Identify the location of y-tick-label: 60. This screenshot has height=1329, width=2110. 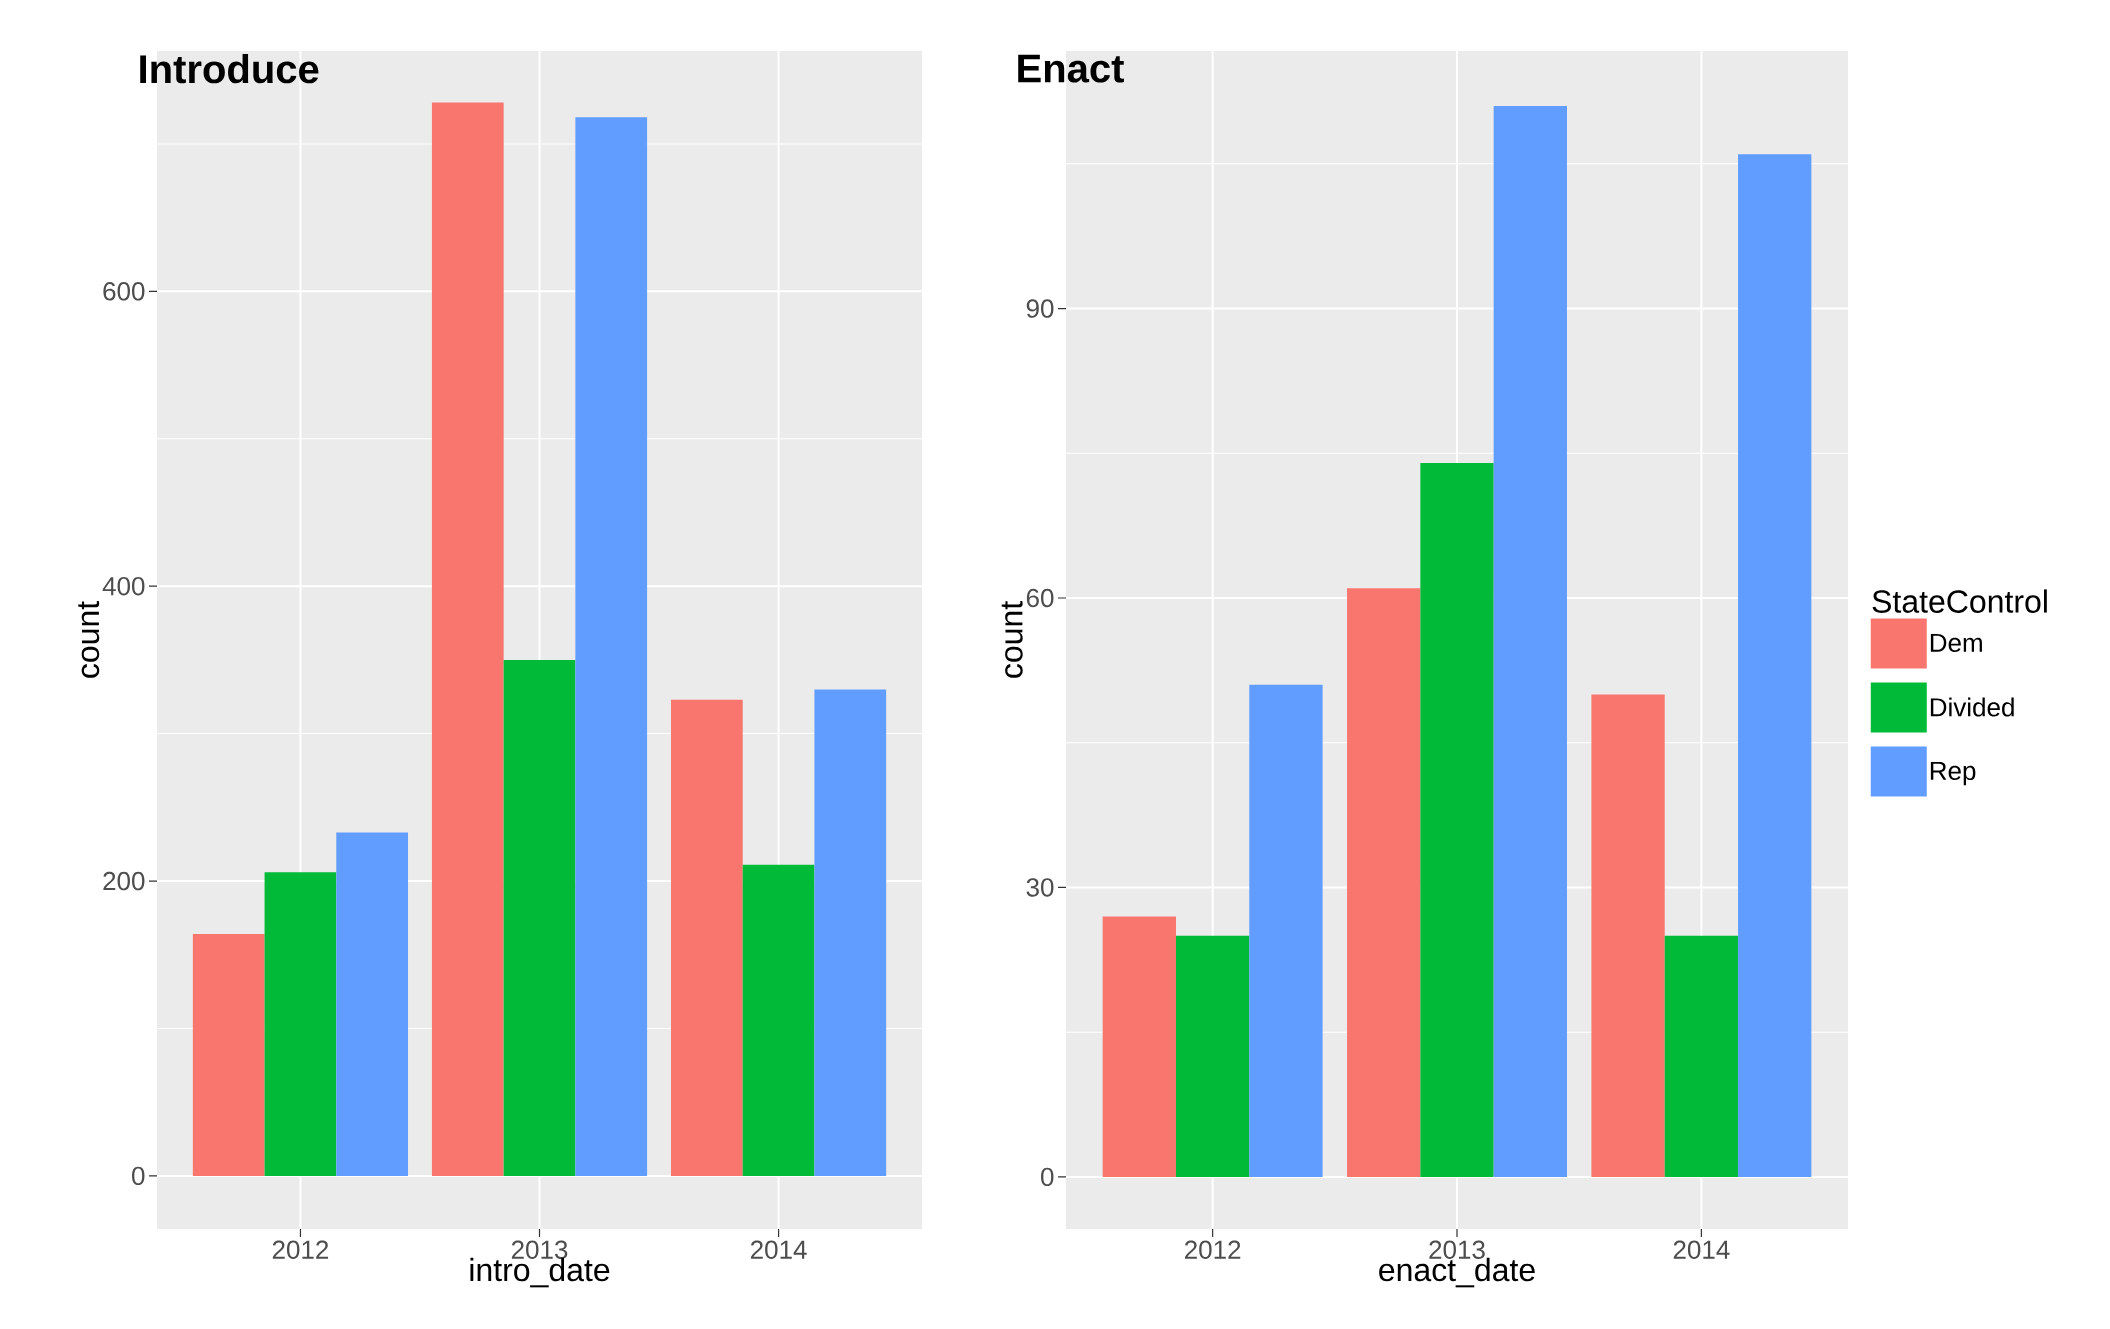
(1040, 598).